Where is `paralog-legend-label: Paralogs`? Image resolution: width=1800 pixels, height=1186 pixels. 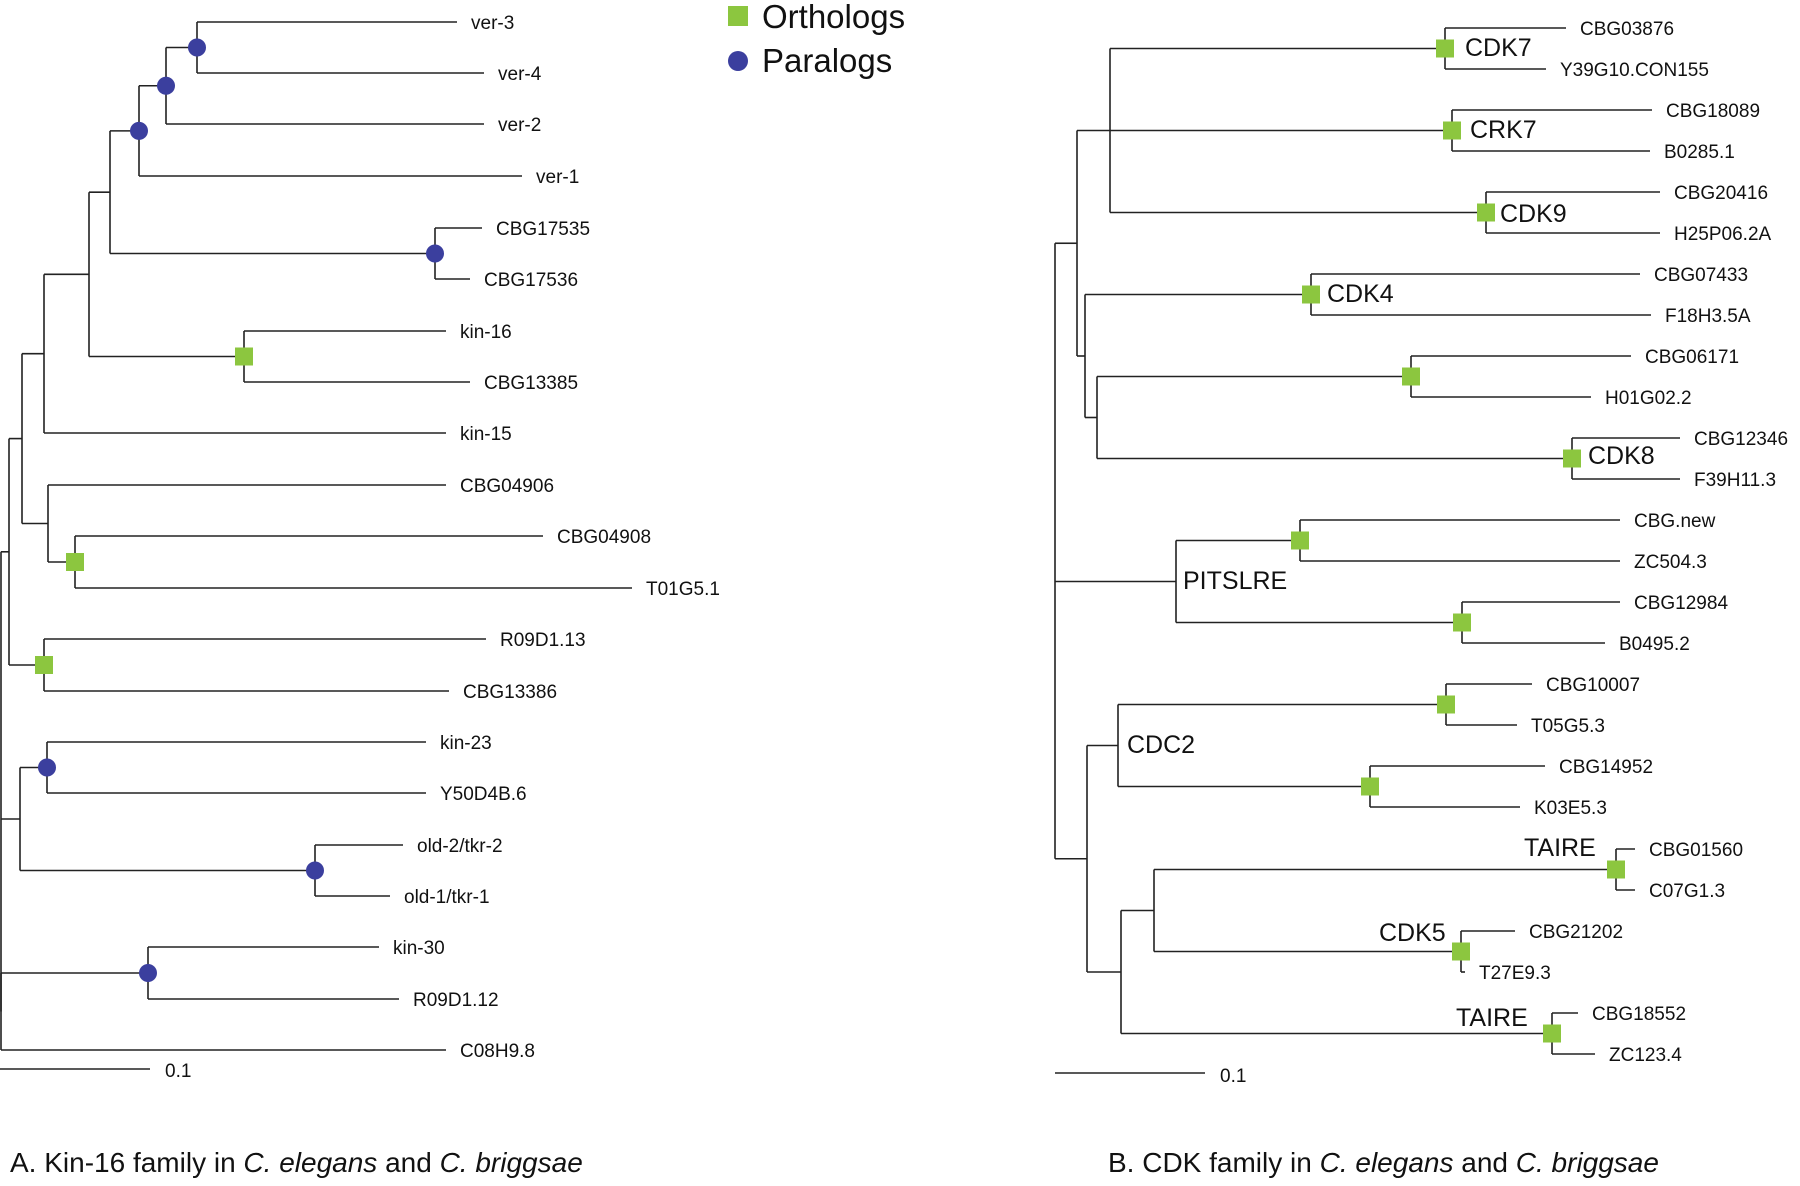
paralog-legend-label: Paralogs is located at coordinates (827, 60).